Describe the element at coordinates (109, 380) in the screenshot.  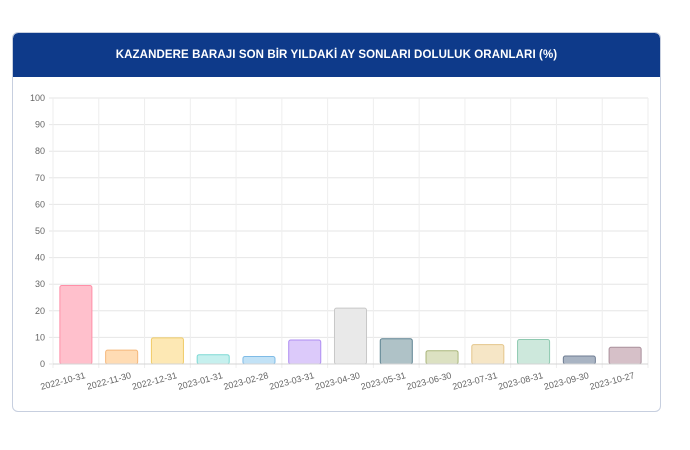
I see `x-tick-label: 2022-11-30` at that location.